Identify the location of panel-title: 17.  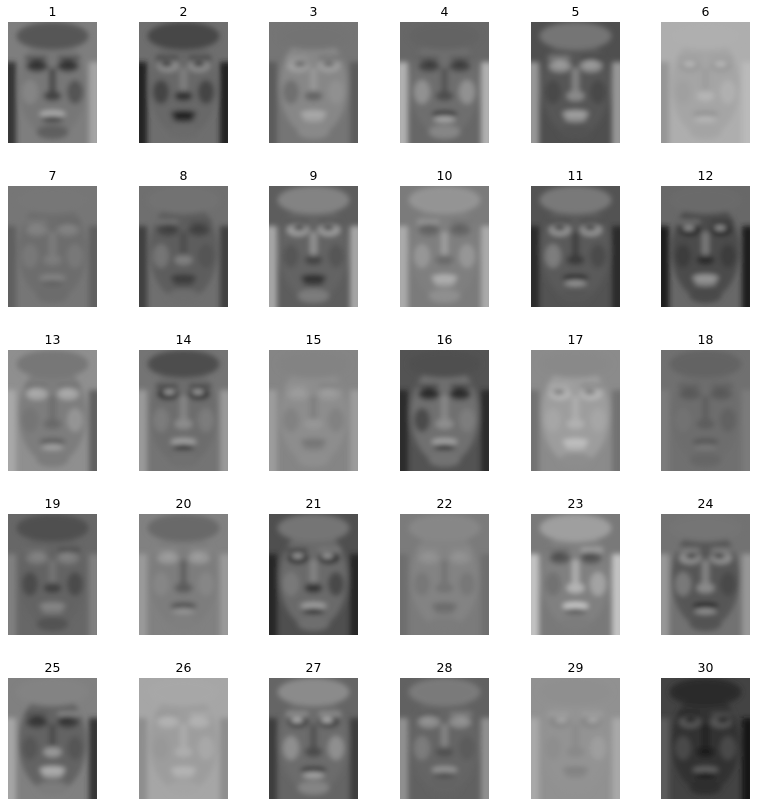
(575, 340).